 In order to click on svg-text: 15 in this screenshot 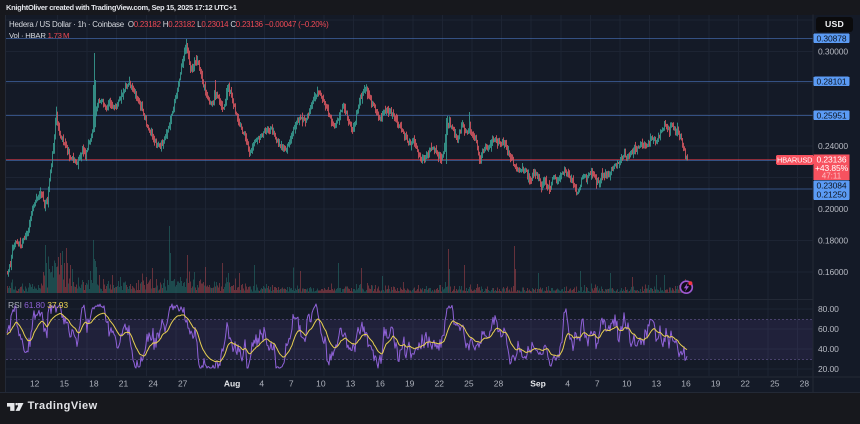, I will do `click(65, 384)`.